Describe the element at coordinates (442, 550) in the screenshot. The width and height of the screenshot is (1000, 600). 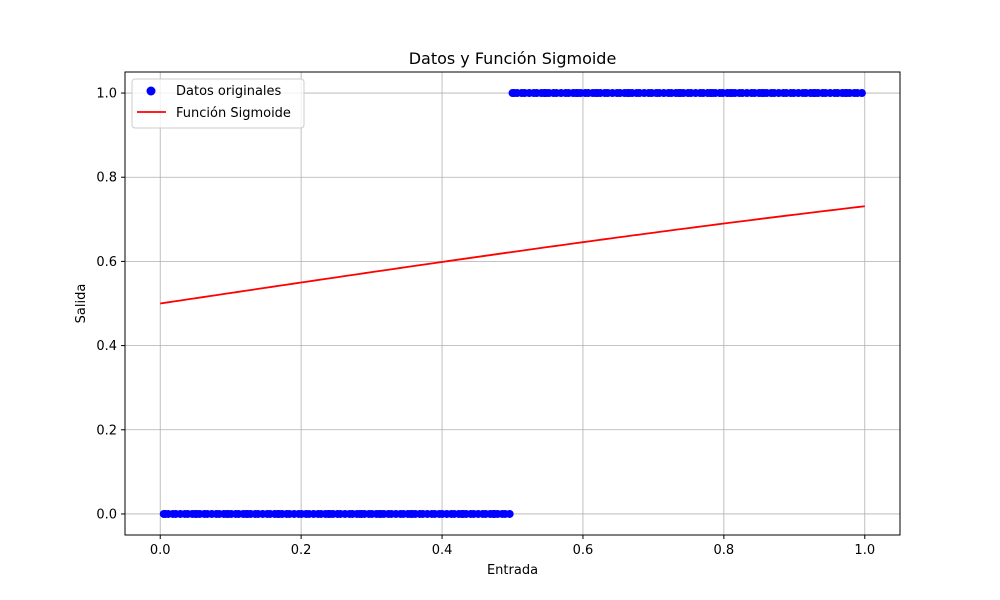
I see `x-tick-label: 0.4` at that location.